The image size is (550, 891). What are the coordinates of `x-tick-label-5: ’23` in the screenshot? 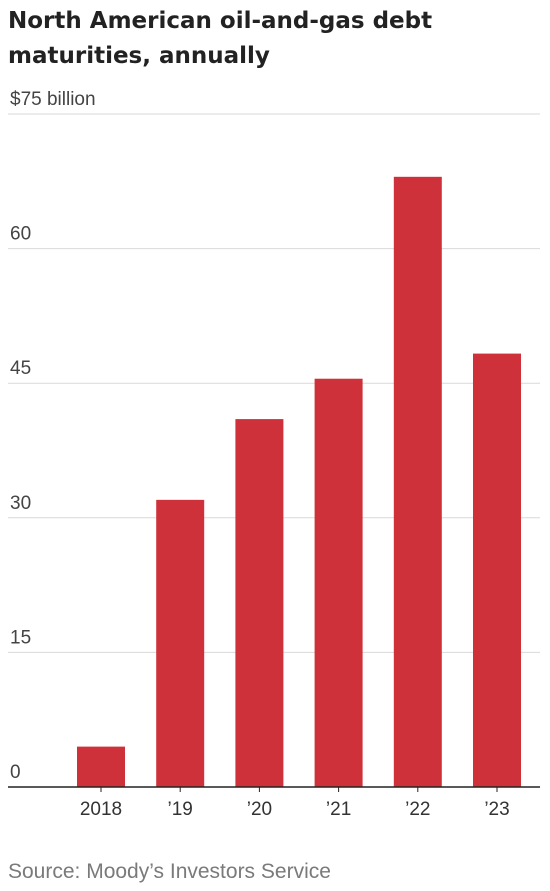 It's located at (496, 809).